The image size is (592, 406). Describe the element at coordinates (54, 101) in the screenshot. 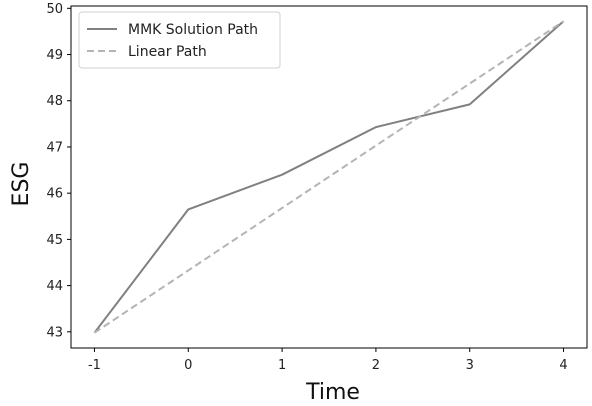

I see `y-tick-label: 48` at that location.